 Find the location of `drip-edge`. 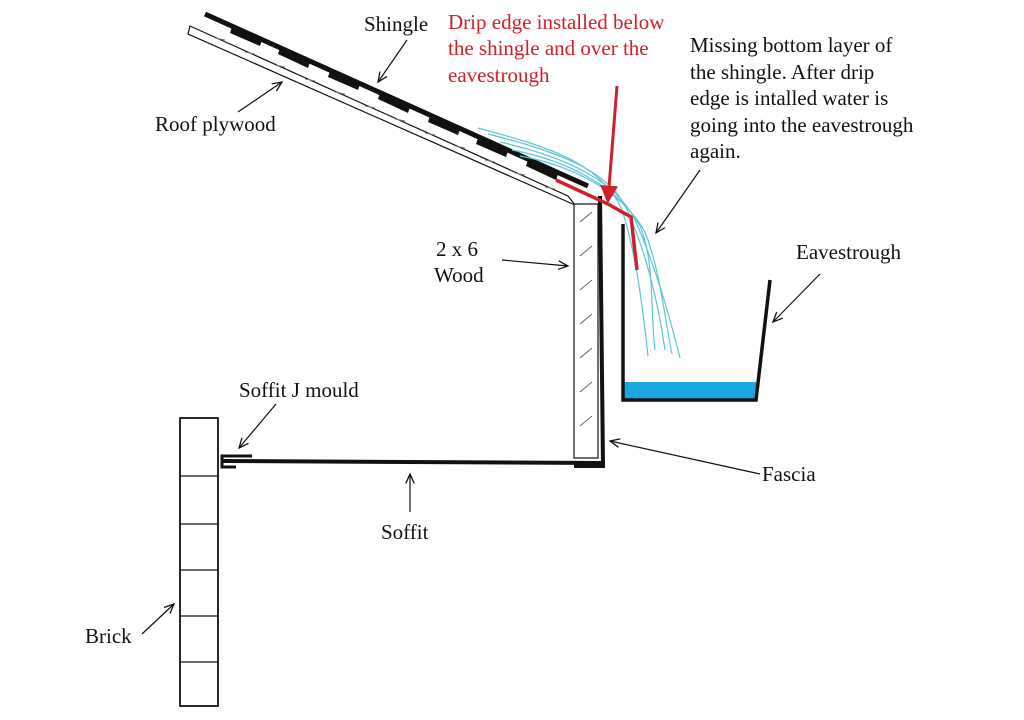

drip-edge is located at coordinates (597, 224).